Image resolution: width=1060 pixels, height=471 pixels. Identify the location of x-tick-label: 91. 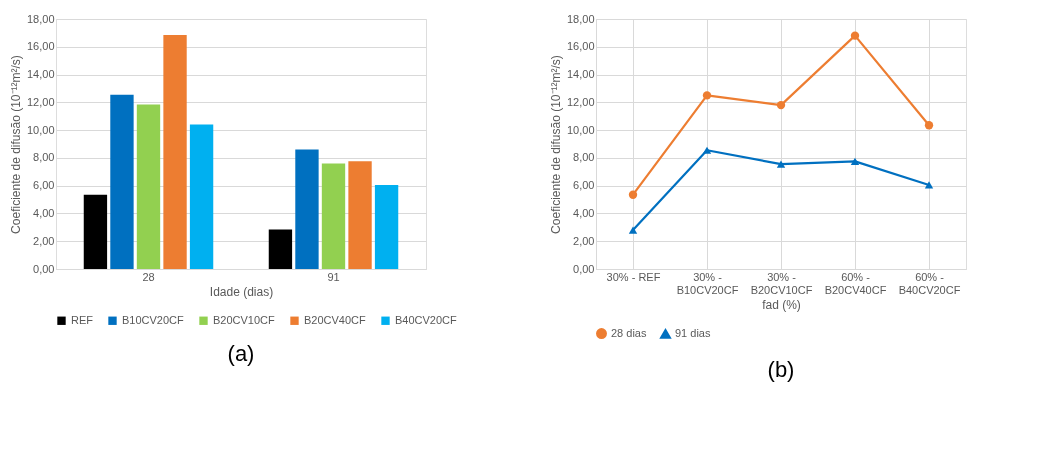
(333, 276).